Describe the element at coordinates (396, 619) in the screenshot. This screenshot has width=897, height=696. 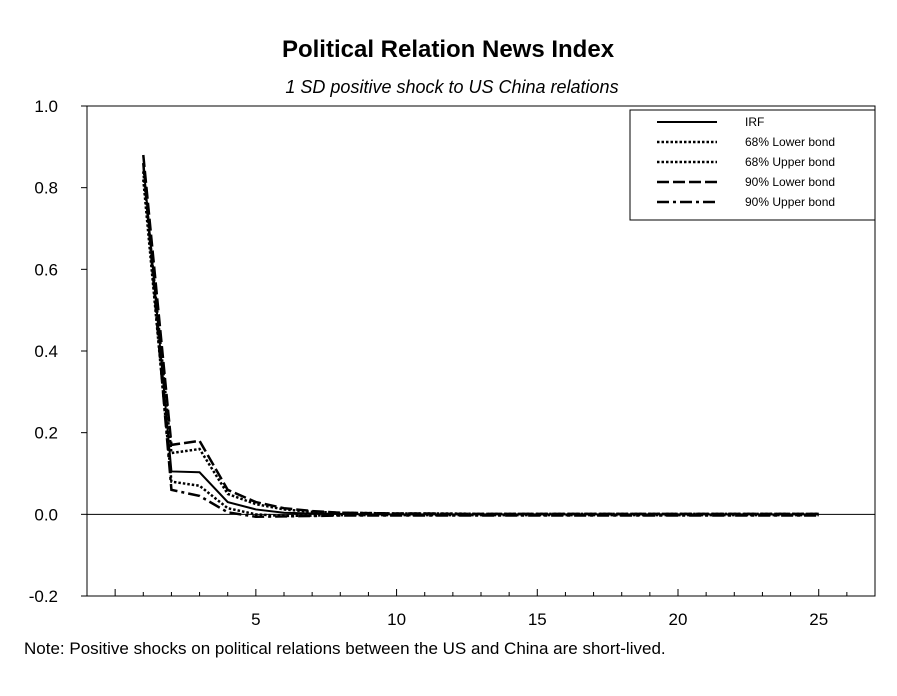
I see `x-tick-label: 10` at that location.